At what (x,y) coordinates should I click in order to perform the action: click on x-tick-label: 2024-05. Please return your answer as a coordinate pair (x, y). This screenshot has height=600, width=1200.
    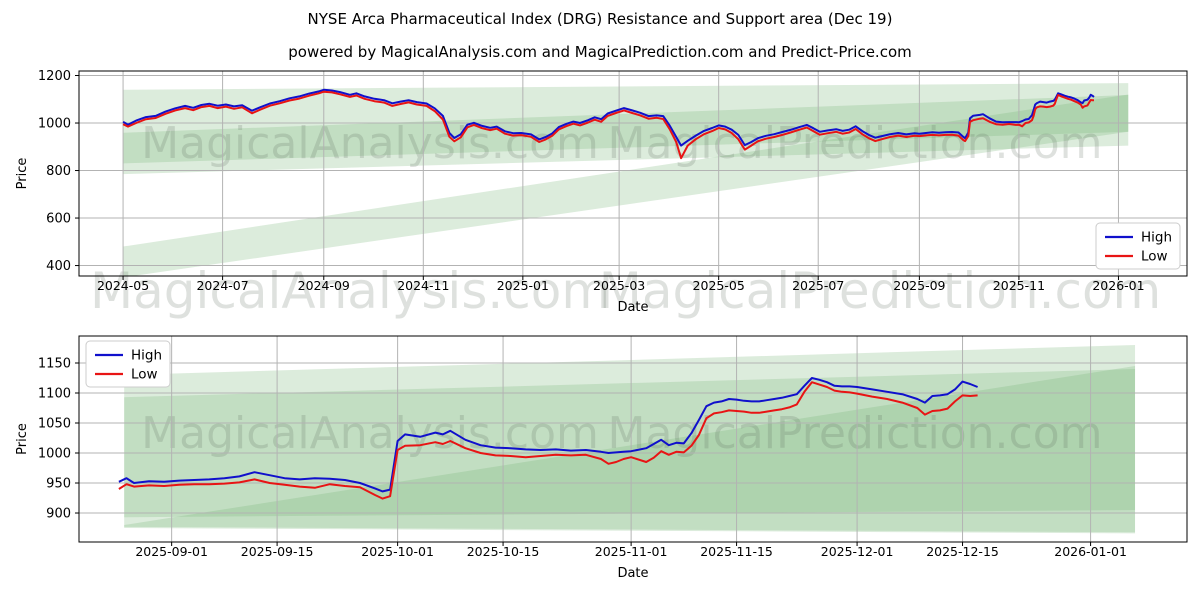
    Looking at the image, I should click on (123, 285).